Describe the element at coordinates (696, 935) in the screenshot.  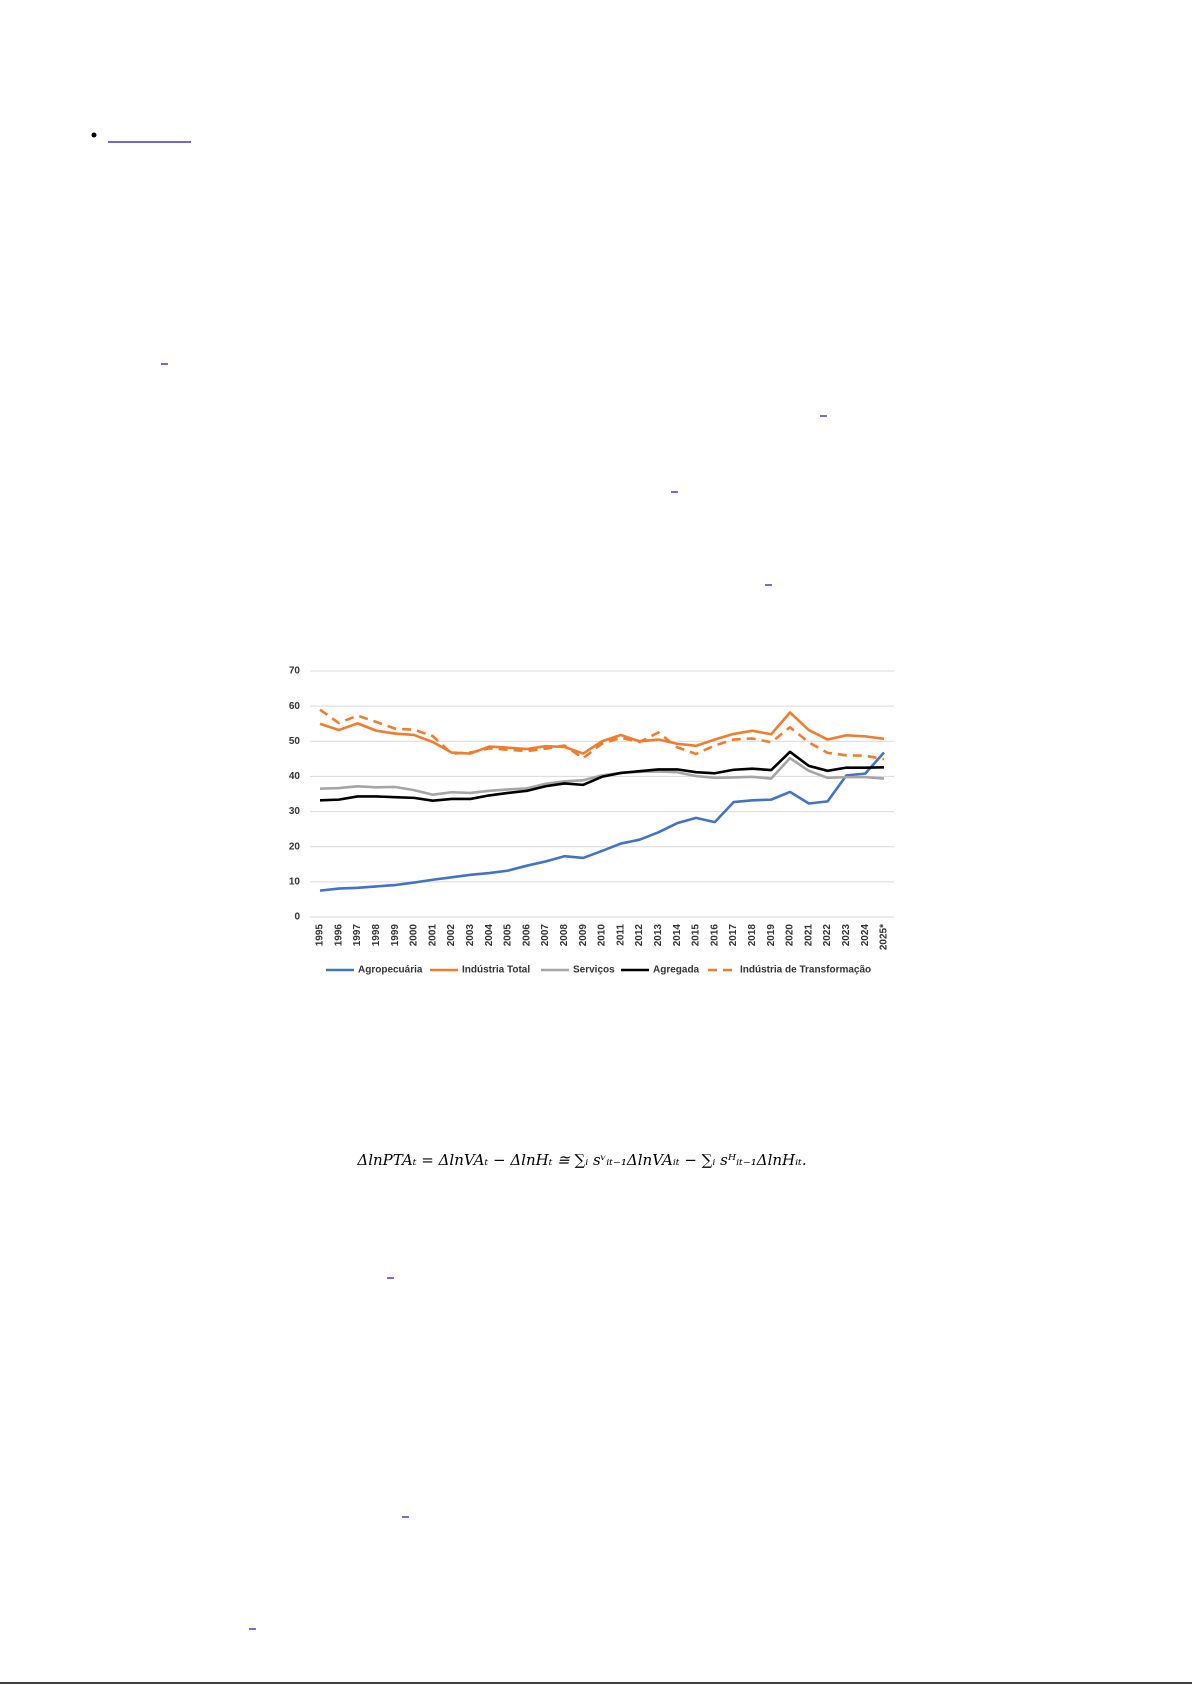
I see `x-tick-label: 2015` at that location.